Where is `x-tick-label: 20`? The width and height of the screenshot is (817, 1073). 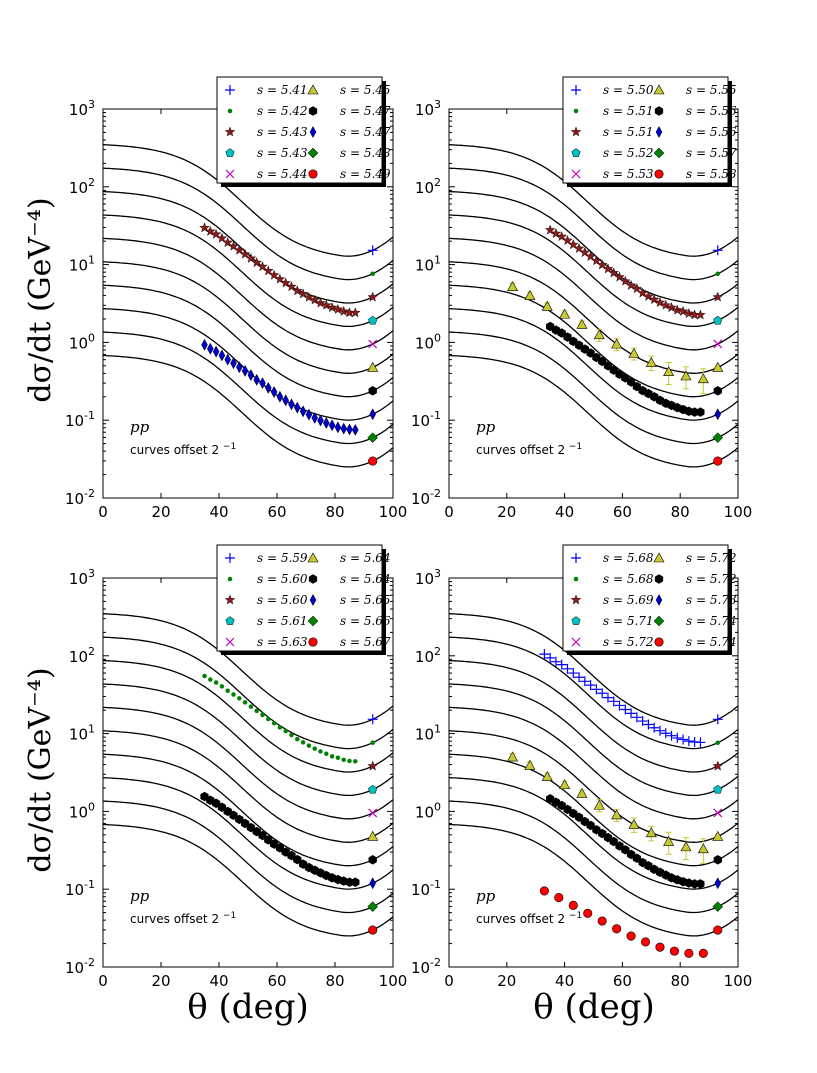
x-tick-label: 20 is located at coordinates (506, 512).